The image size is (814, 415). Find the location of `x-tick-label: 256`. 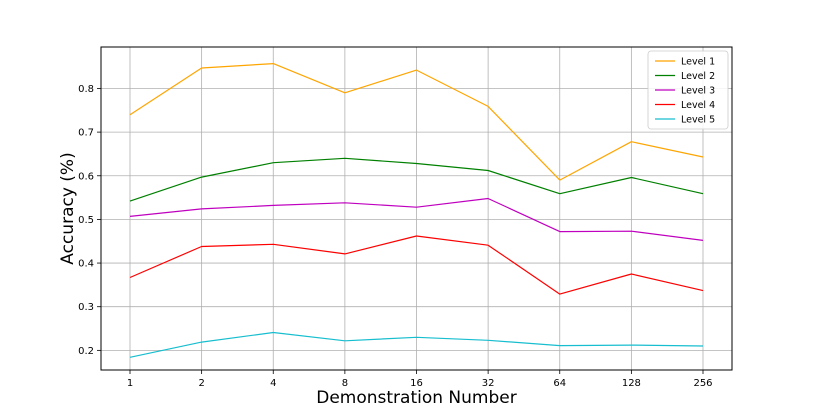

x-tick-label: 256 is located at coordinates (702, 383).